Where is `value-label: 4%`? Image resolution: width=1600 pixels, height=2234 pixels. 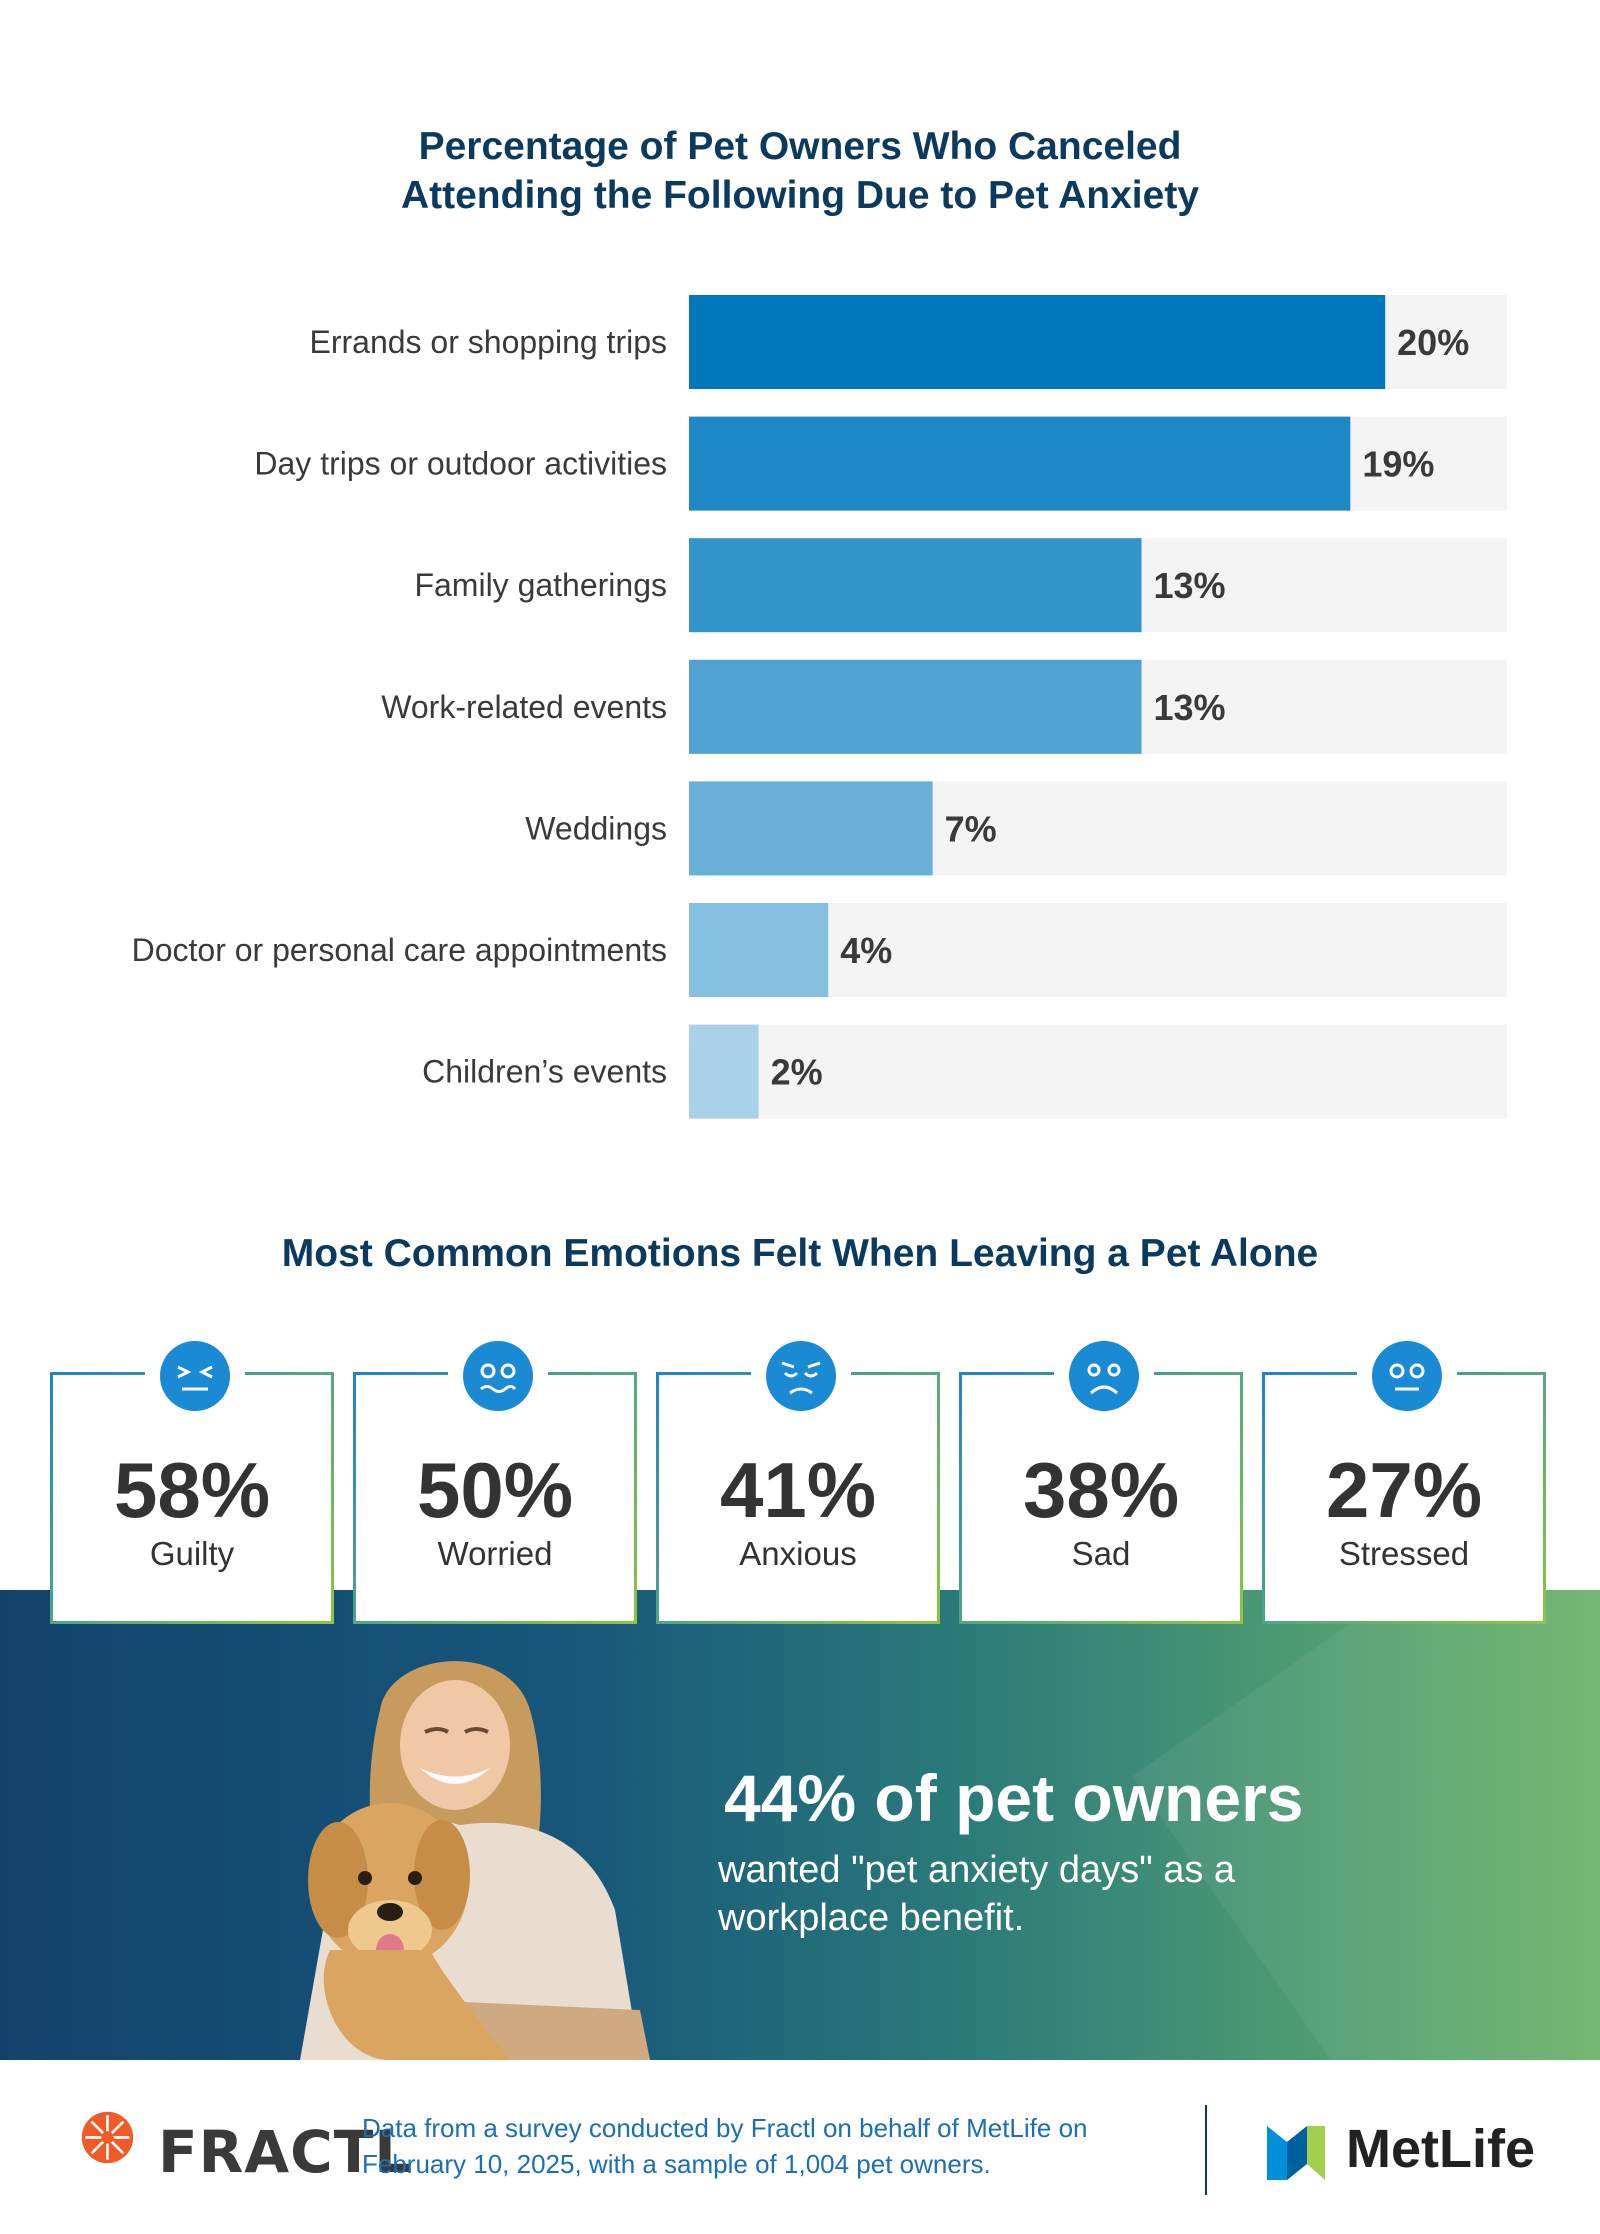
value-label: 4% is located at coordinates (866, 950).